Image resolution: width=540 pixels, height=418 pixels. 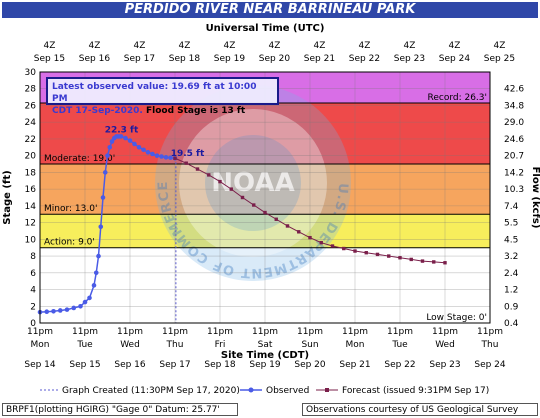 I want to click on flow-tick-label: 1.2, so click(x=511, y=291).